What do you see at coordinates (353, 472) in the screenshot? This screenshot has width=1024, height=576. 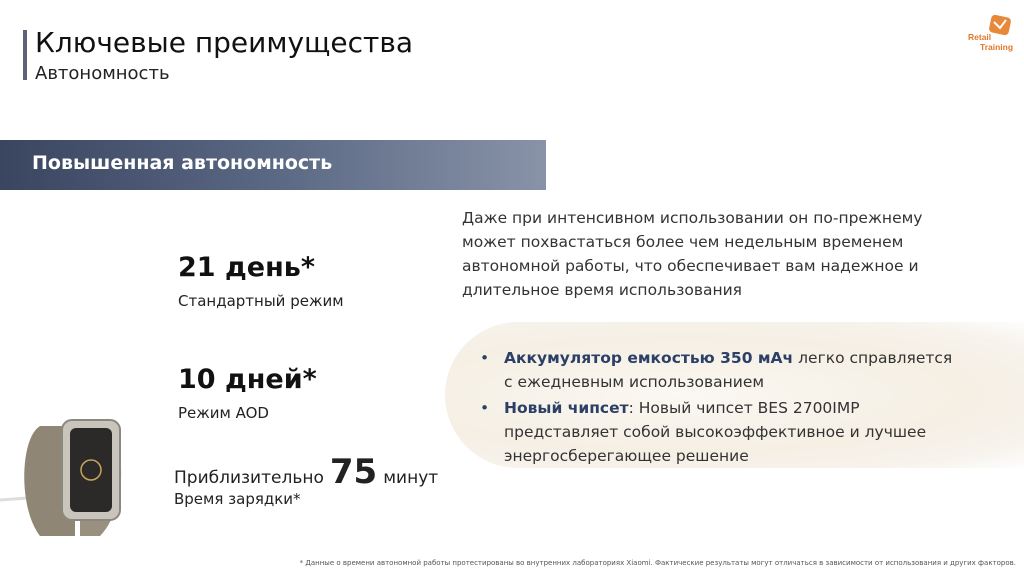 I see `charging-number: 75` at bounding box center [353, 472].